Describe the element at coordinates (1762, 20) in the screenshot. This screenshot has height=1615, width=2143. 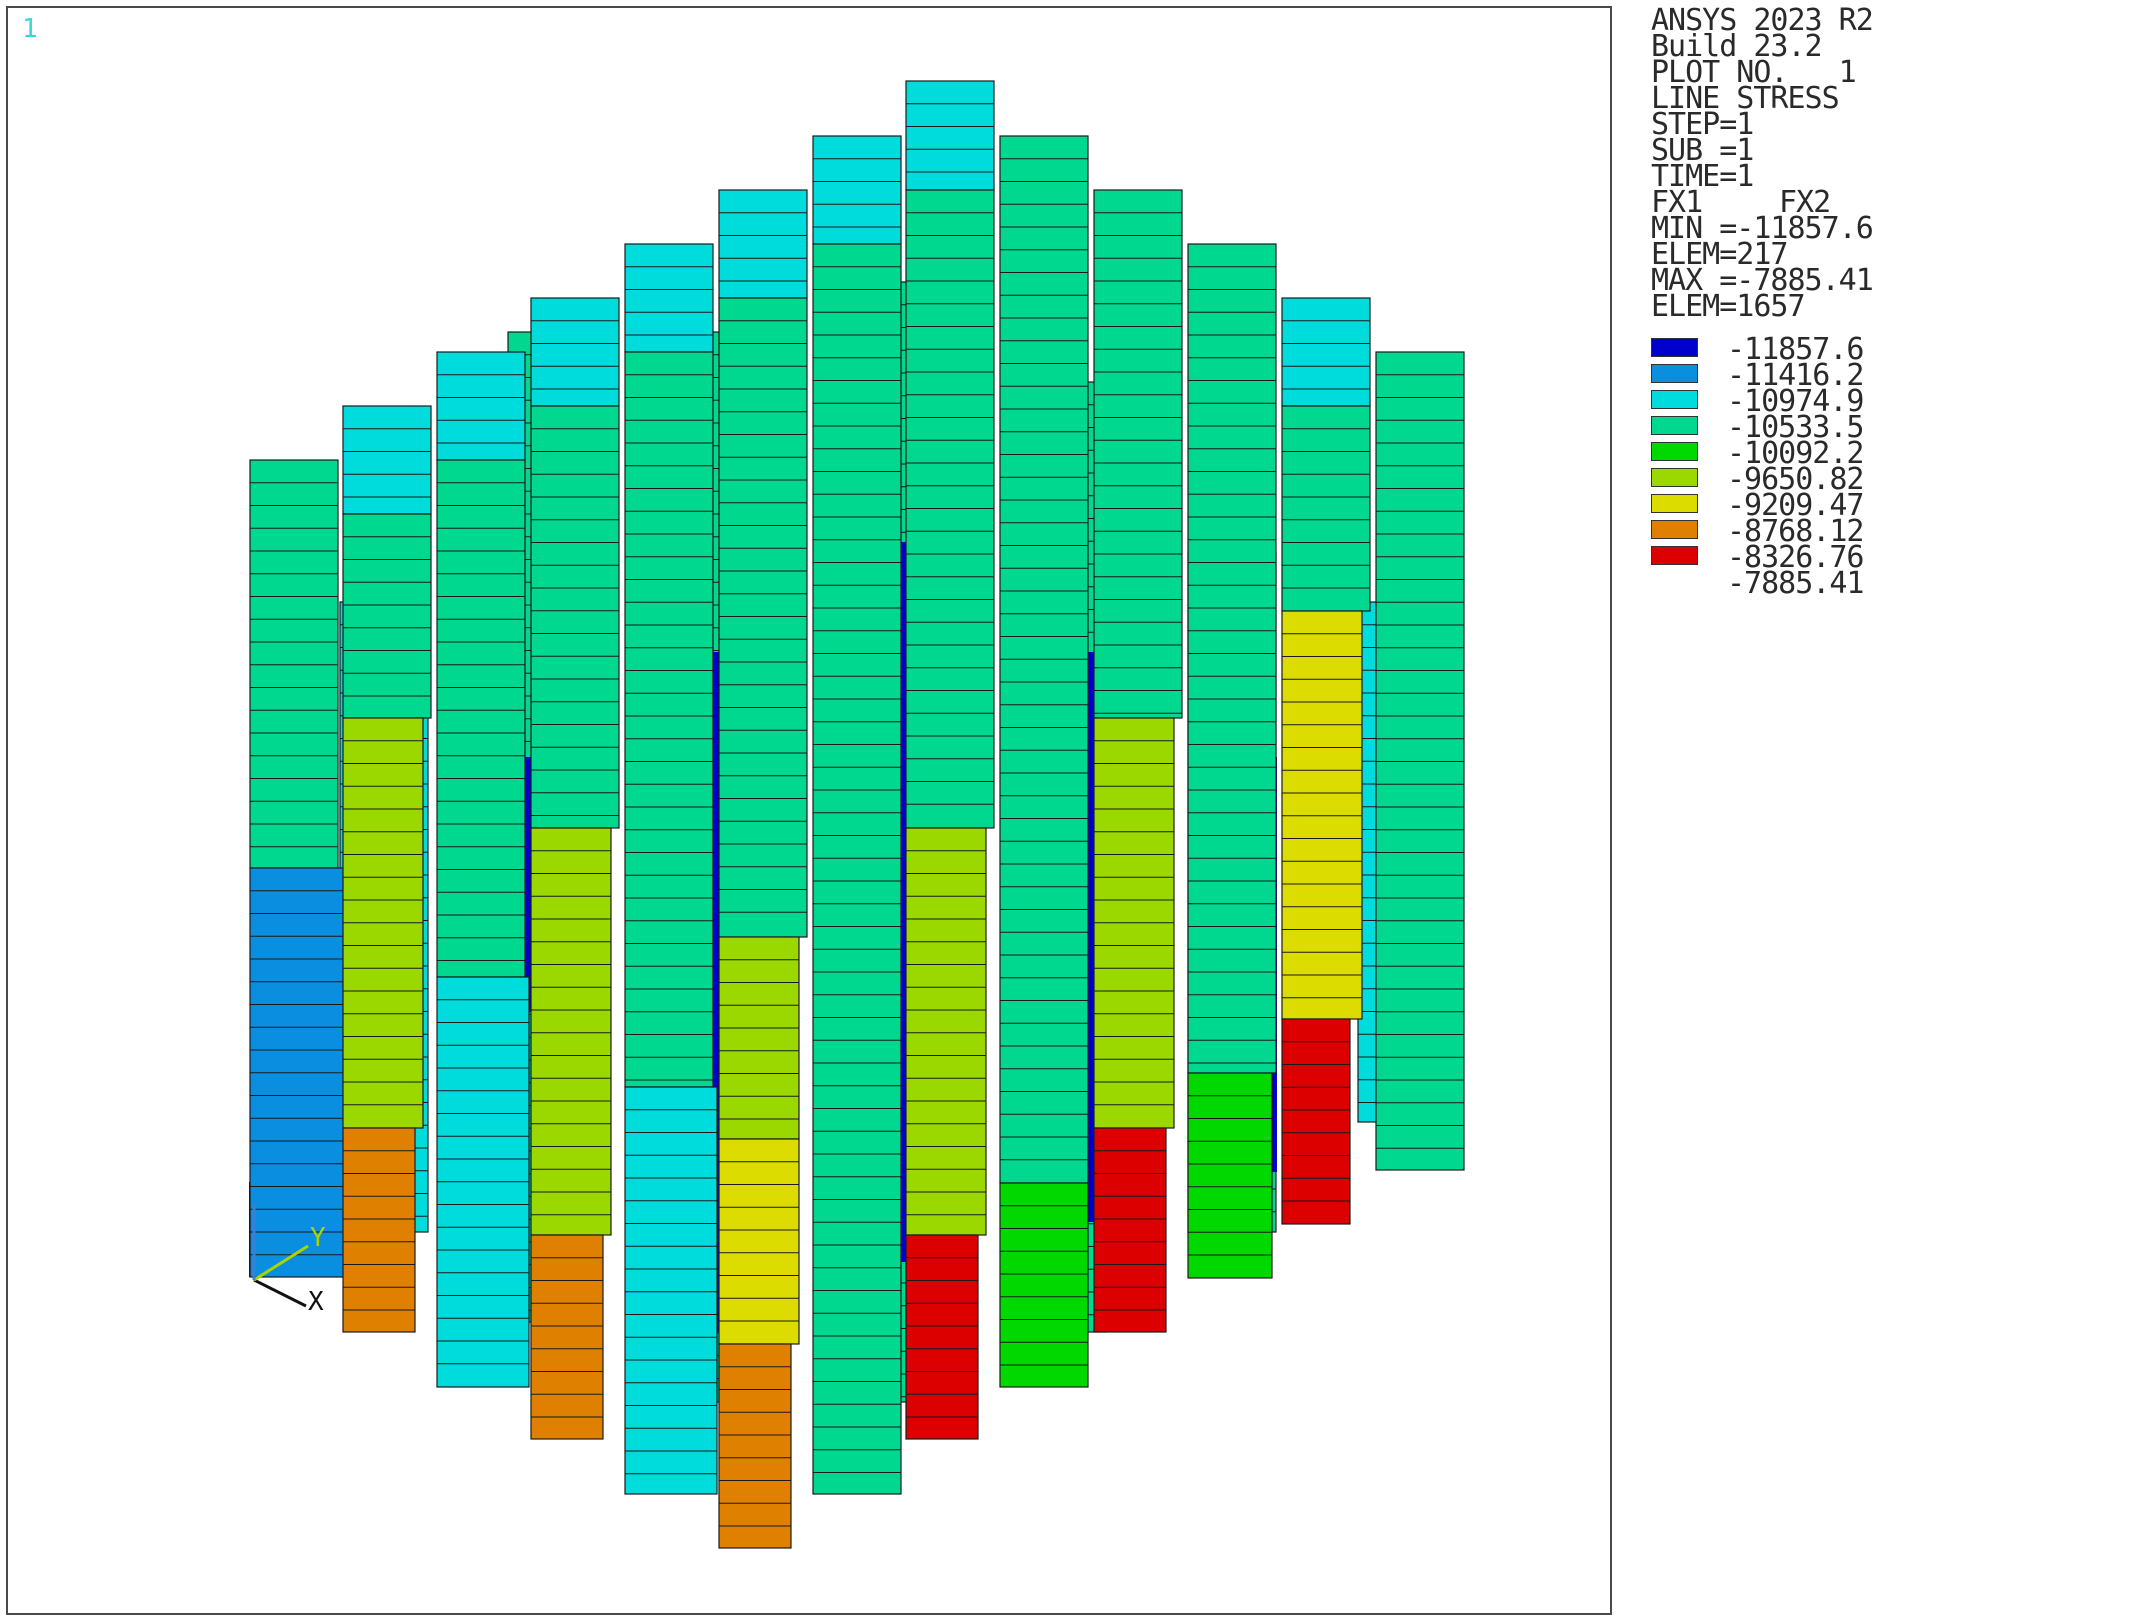
I see `product-label: ANSYS 2023 R2` at that location.